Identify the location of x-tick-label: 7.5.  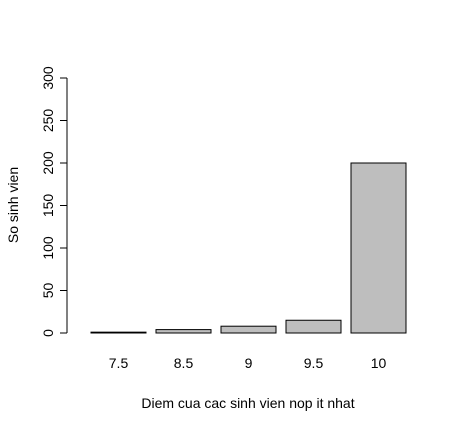
(119, 363).